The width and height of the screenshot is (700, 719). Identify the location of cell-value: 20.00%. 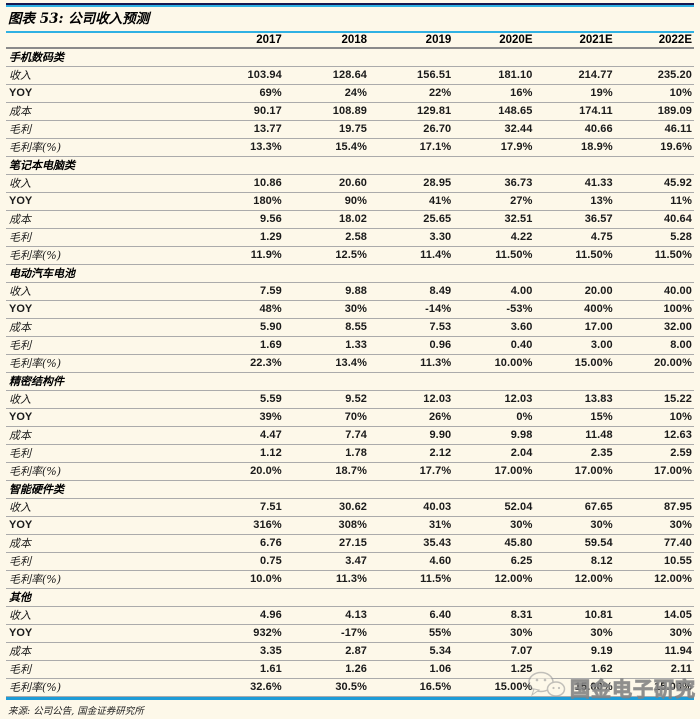
(654, 363).